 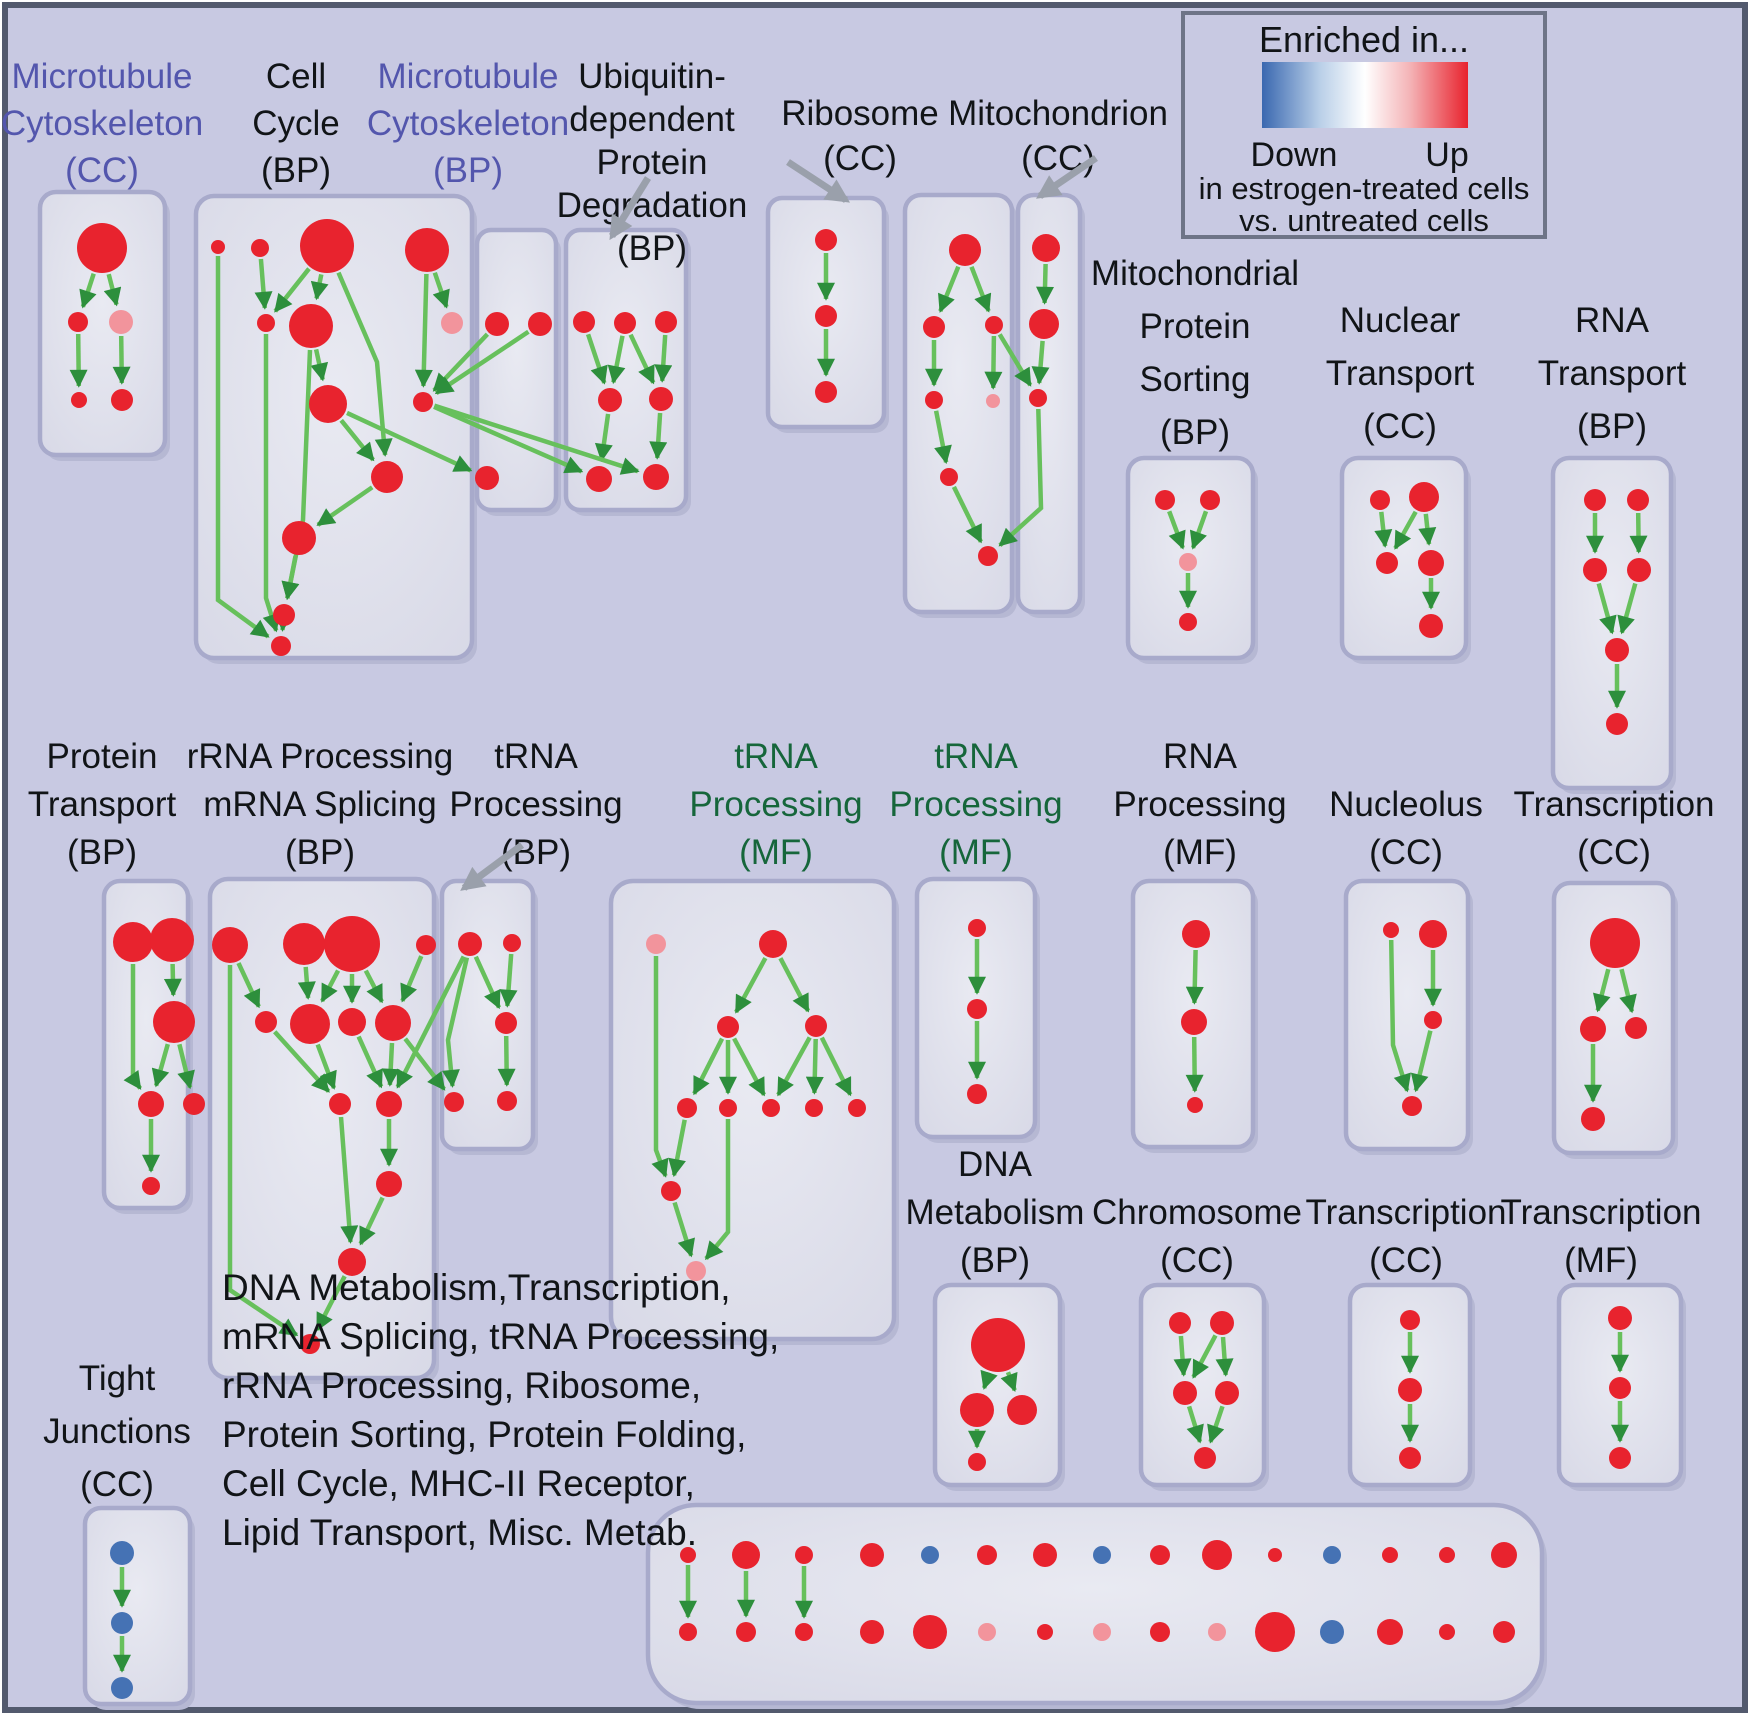 I want to click on go-term-node-x1, so click(x=688, y=1555).